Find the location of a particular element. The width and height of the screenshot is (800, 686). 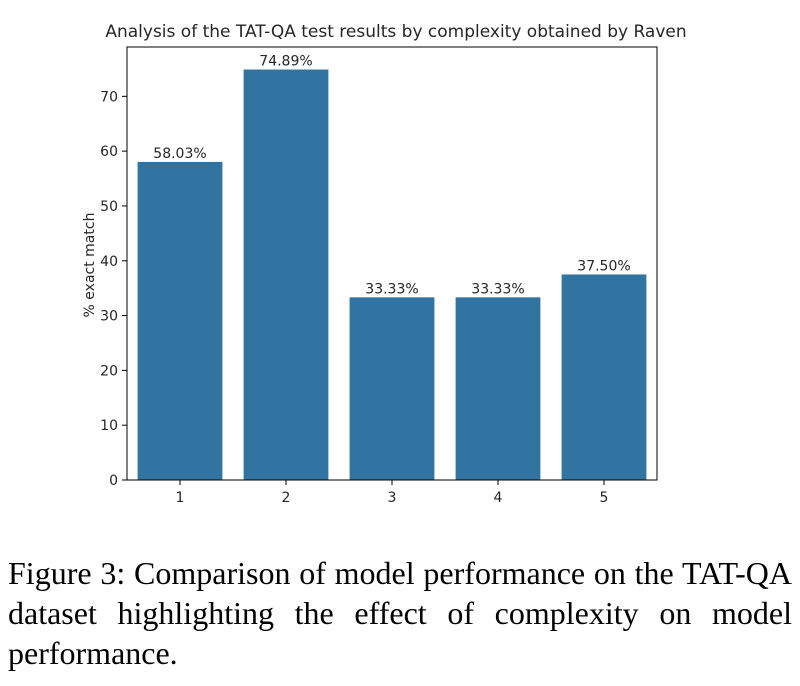

x-tick-label: 3 is located at coordinates (392, 498).